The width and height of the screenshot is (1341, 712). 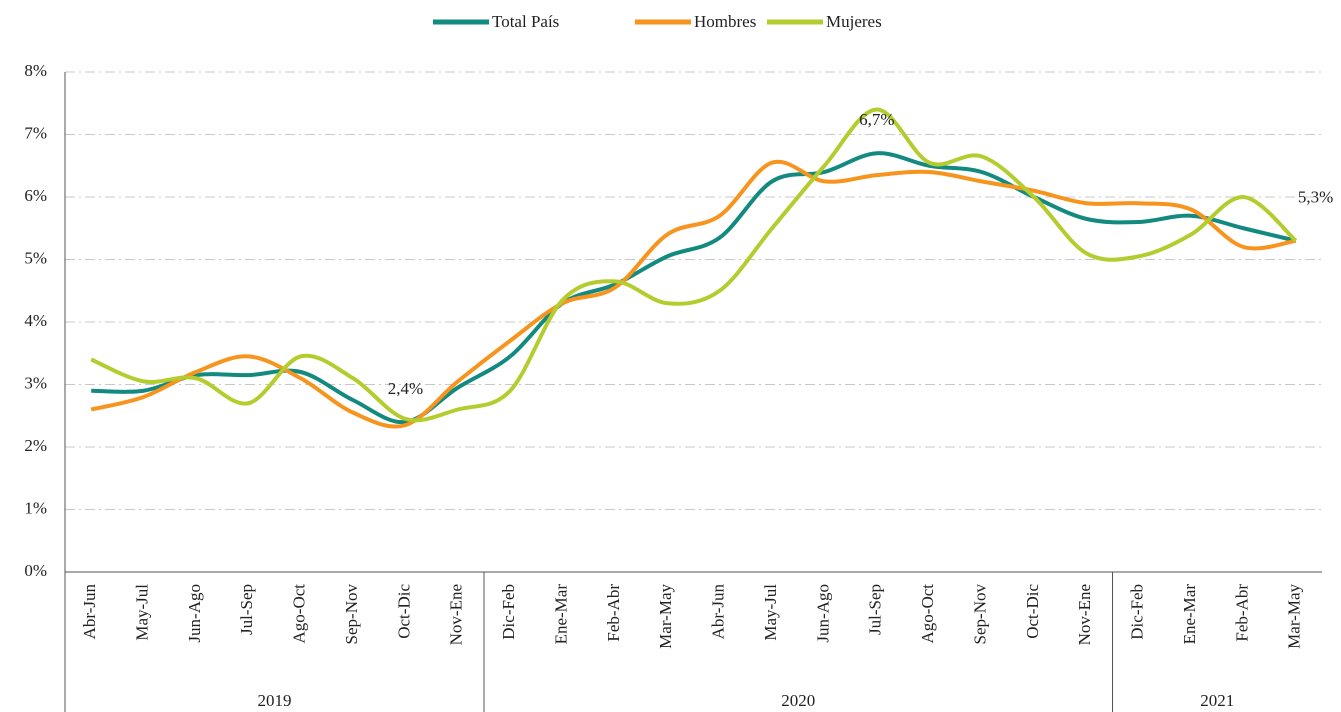 I want to click on year-label: 2020, so click(x=798, y=700).